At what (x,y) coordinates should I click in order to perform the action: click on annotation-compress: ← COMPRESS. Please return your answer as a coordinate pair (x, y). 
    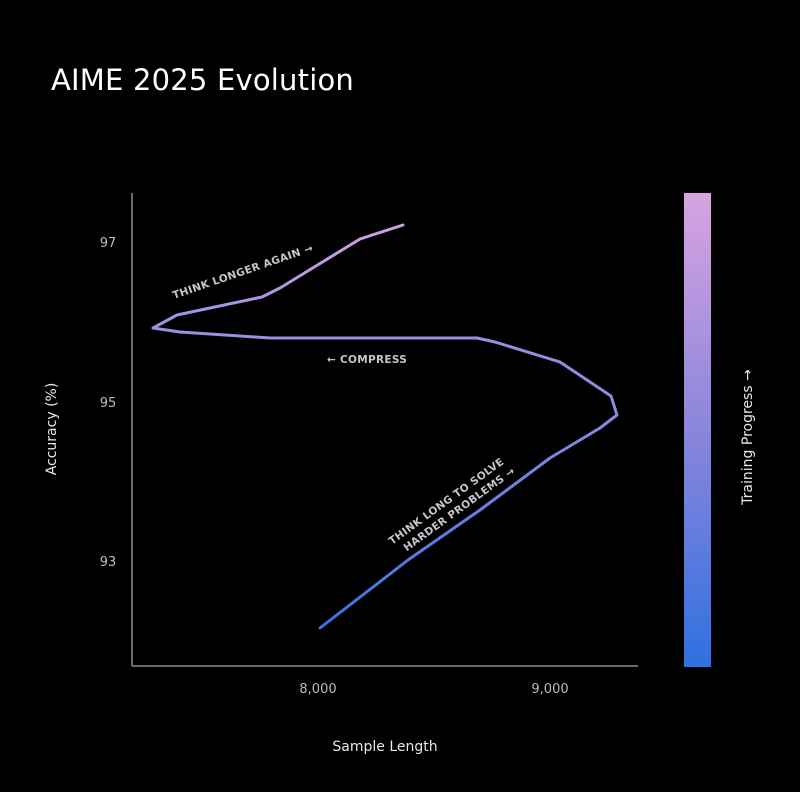
    Looking at the image, I should click on (367, 360).